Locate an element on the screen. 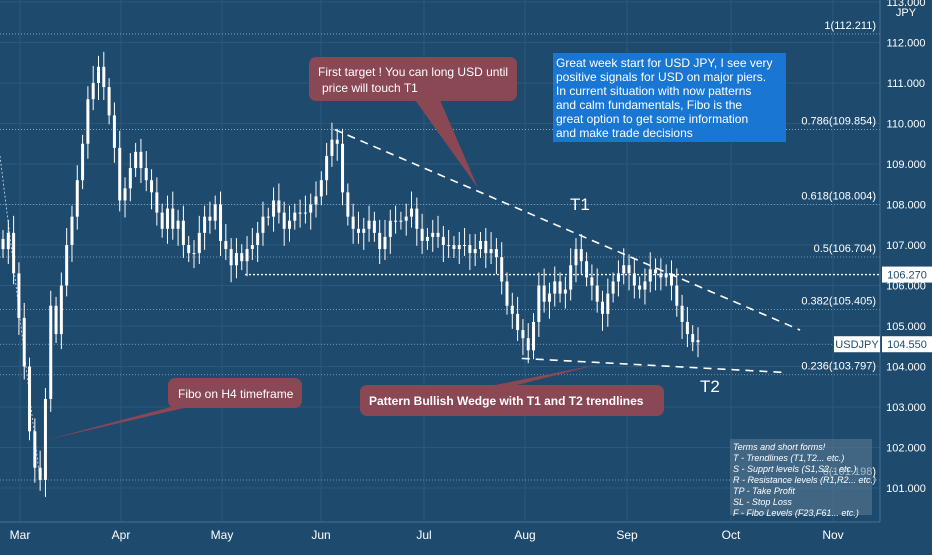 The width and height of the screenshot is (932, 555). legend-line: SL - Stop Loss is located at coordinates (762, 502).